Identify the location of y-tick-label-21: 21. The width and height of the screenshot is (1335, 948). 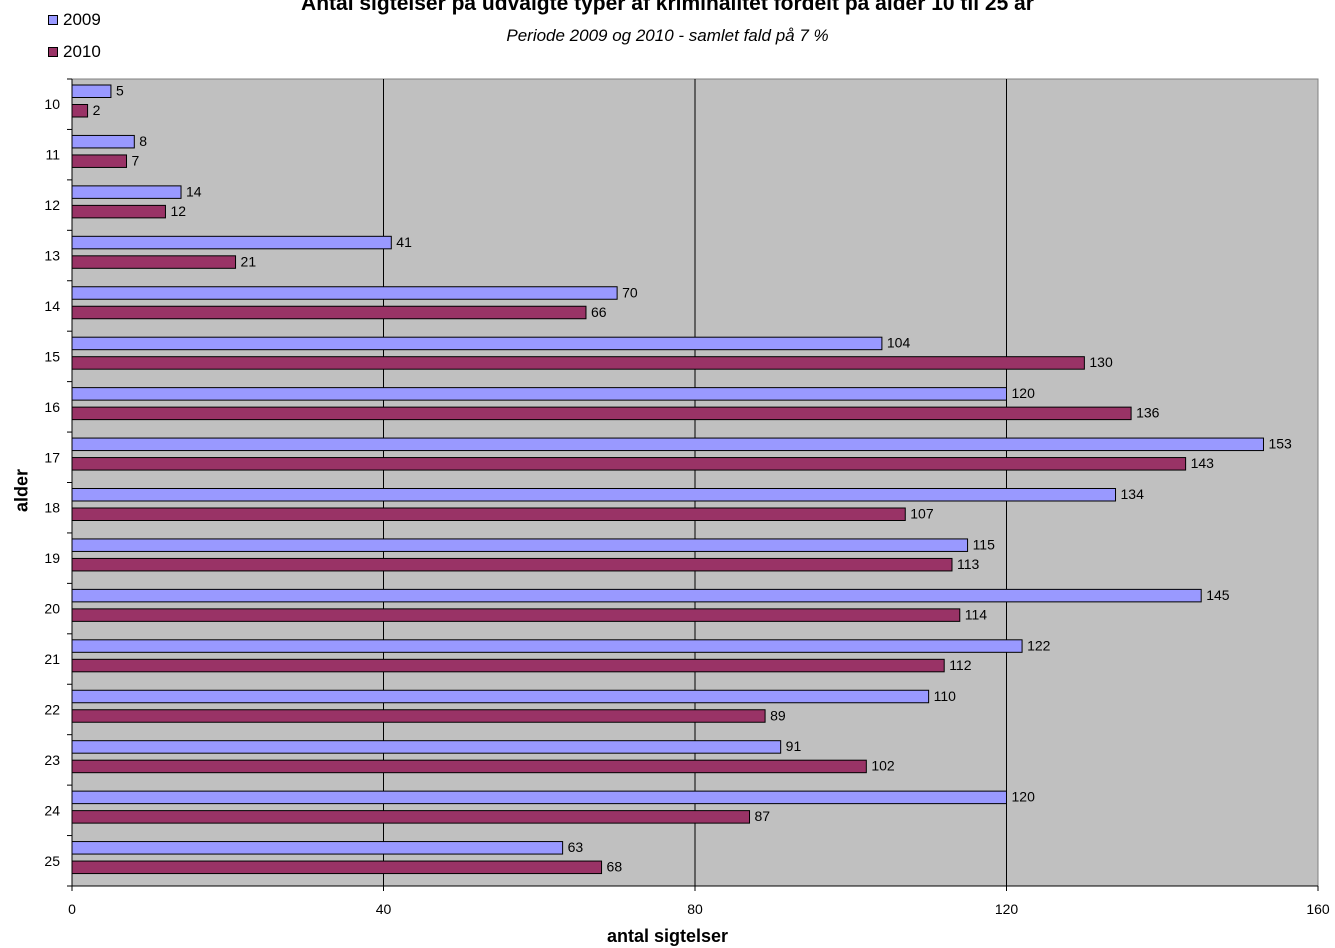
(52, 659).